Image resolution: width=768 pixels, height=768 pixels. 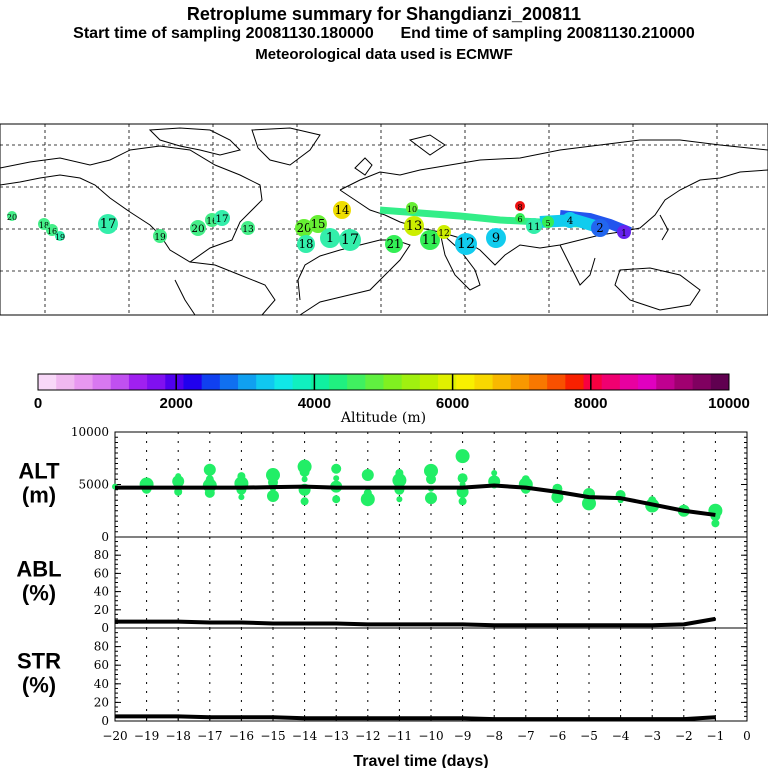 What do you see at coordinates (558, 736) in the screenshot?
I see `x-tick-label: −6` at bounding box center [558, 736].